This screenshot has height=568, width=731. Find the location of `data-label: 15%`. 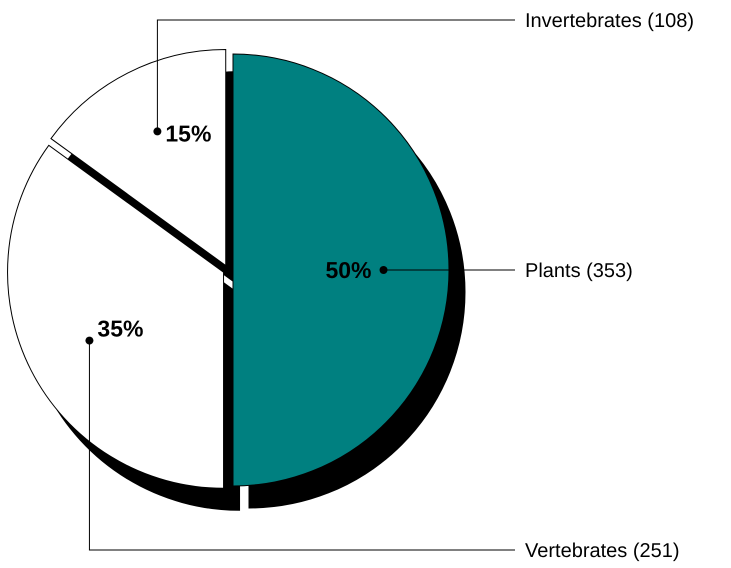

data-label: 15% is located at coordinates (188, 133).